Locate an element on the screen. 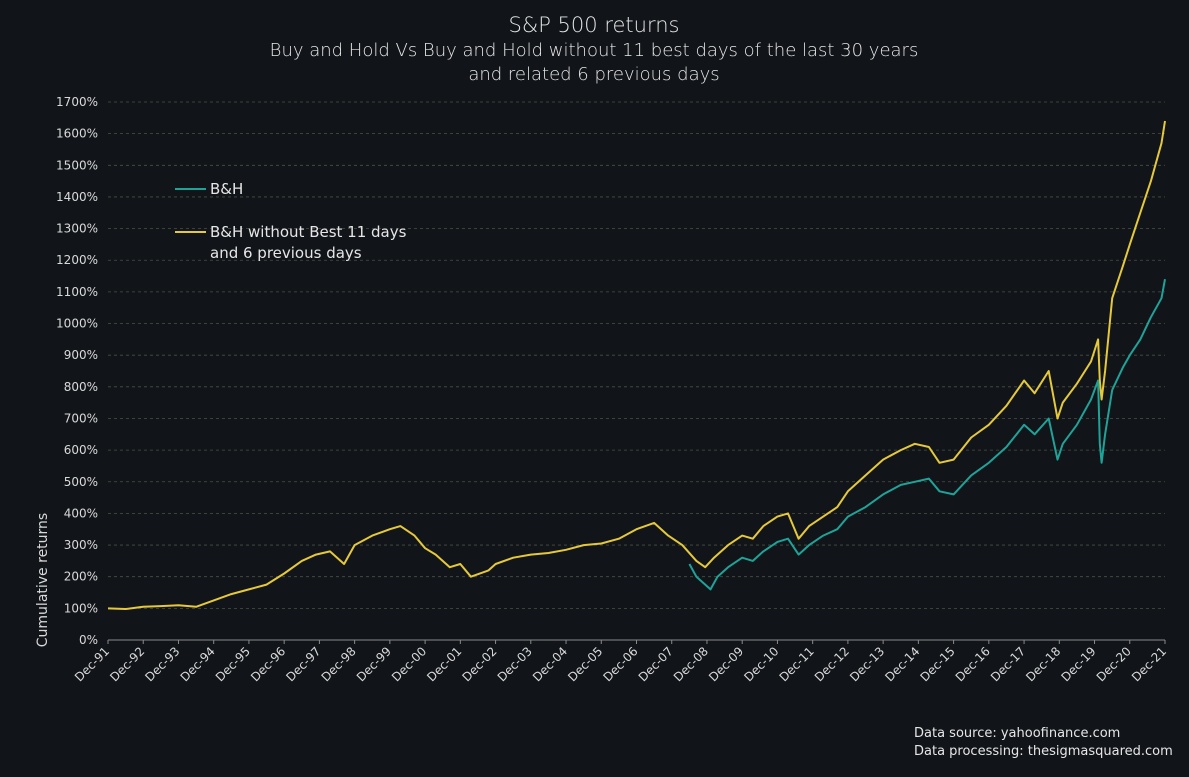 This screenshot has height=777, width=1189. y-tick-label: 1300% is located at coordinates (77, 229).